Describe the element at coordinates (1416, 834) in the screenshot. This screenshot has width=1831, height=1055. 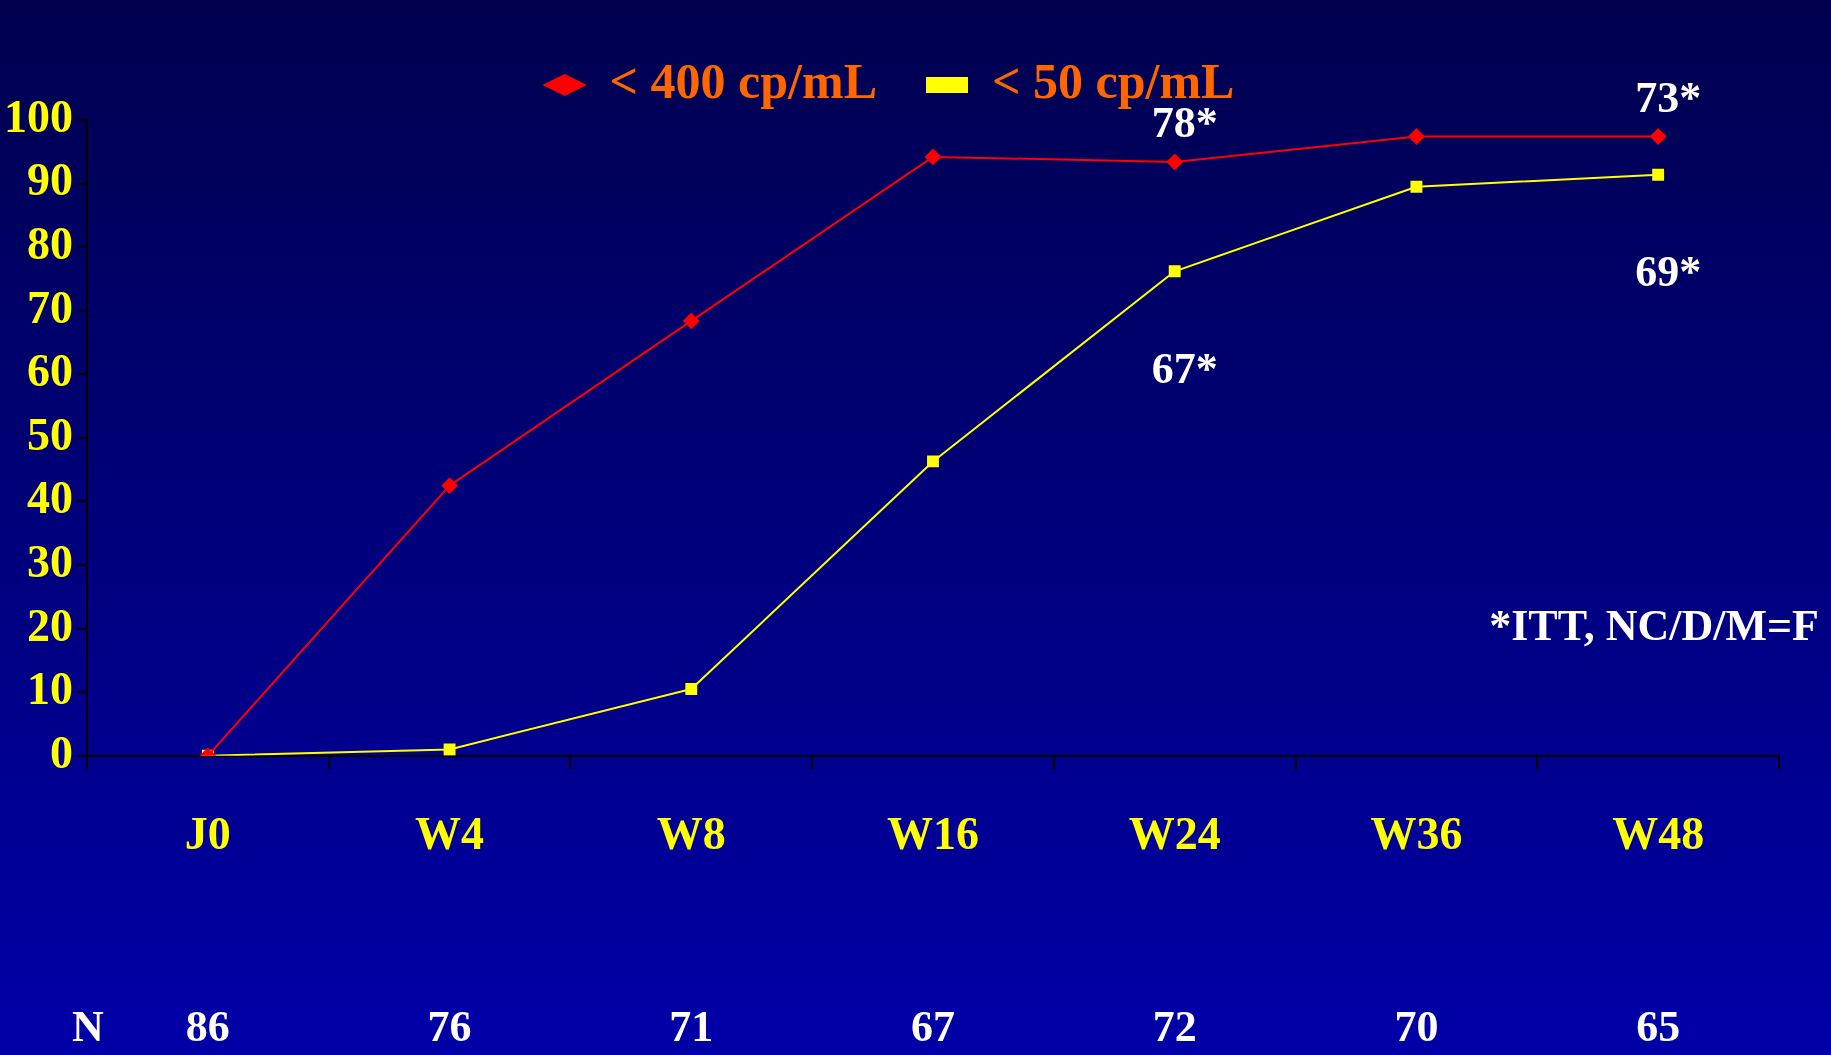
I see `x-tick-label: W36` at that location.